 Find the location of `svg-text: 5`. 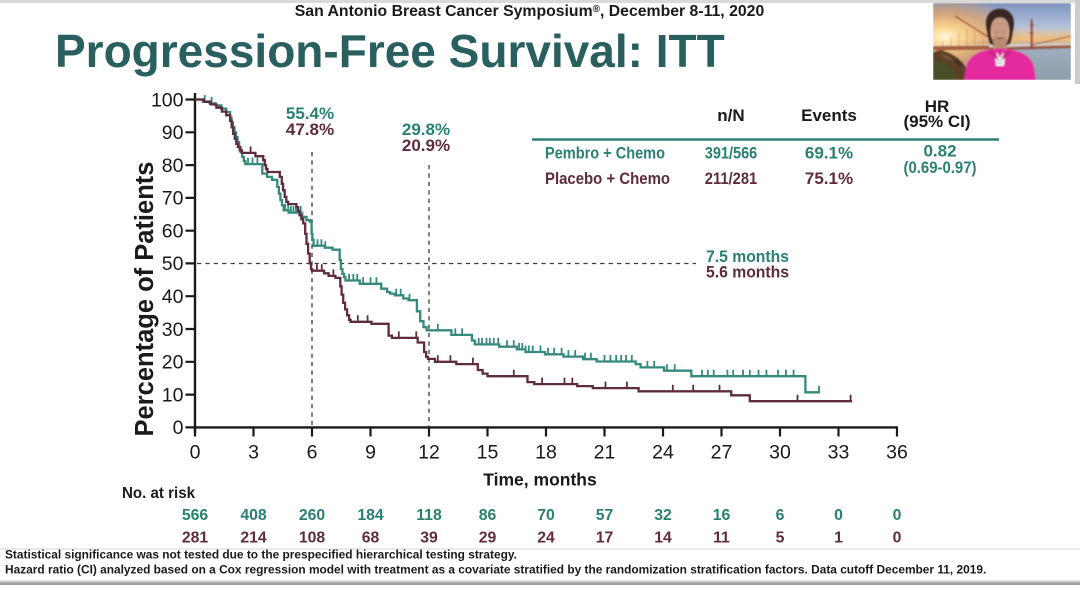

svg-text: 5 is located at coordinates (780, 538).